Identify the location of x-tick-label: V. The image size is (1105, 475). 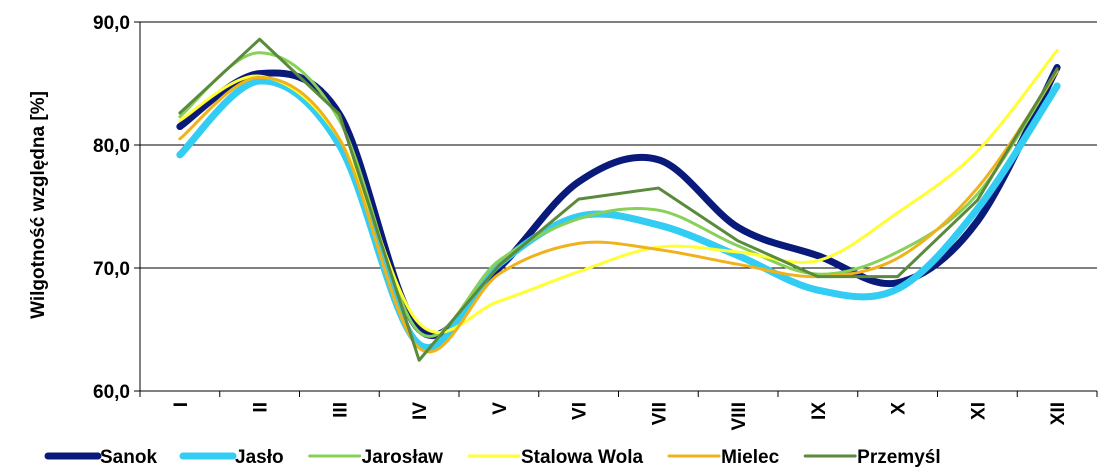
(500, 408).